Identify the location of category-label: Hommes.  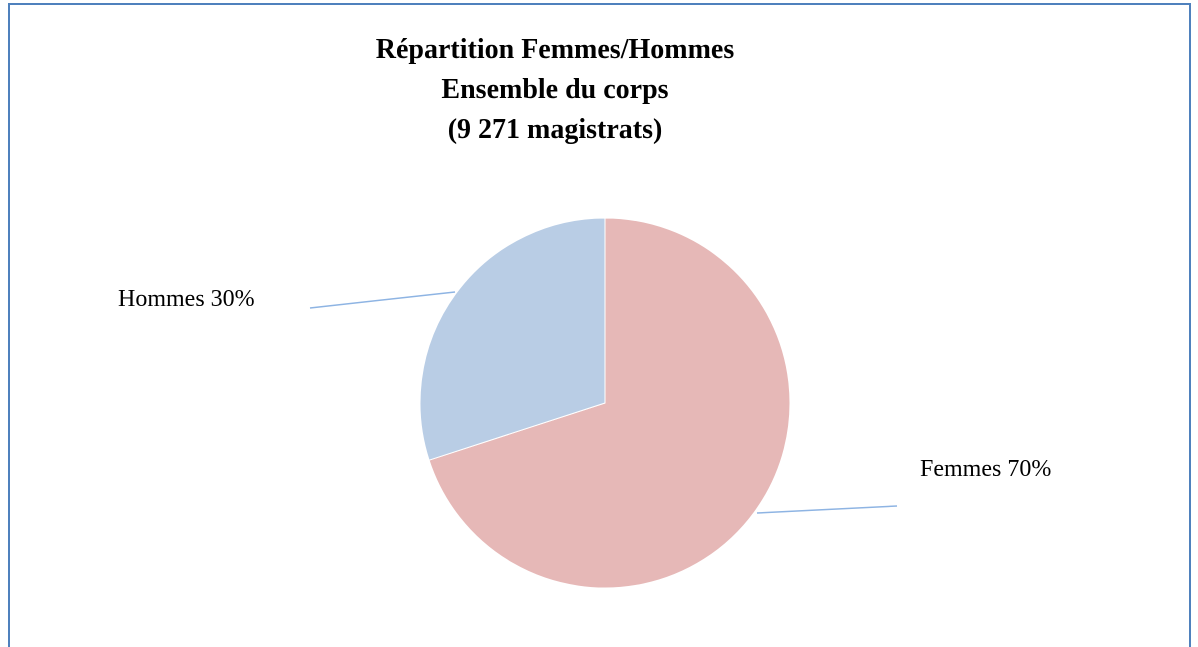
(161, 299).